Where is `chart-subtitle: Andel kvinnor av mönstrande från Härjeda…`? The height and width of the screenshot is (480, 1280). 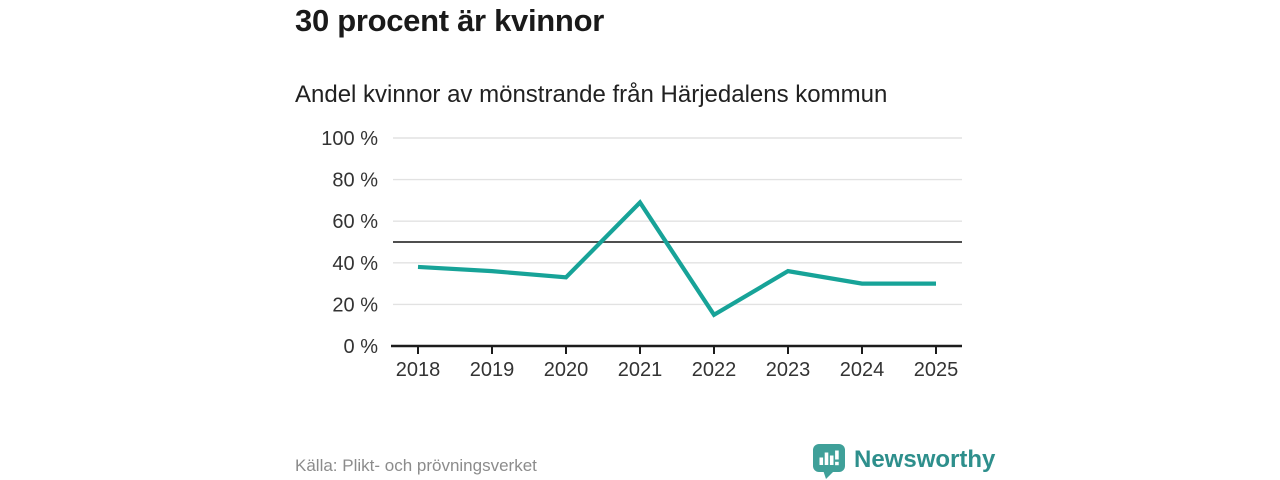
chart-subtitle: Andel kvinnor av mönstrande från Härjeda… is located at coordinates (591, 94).